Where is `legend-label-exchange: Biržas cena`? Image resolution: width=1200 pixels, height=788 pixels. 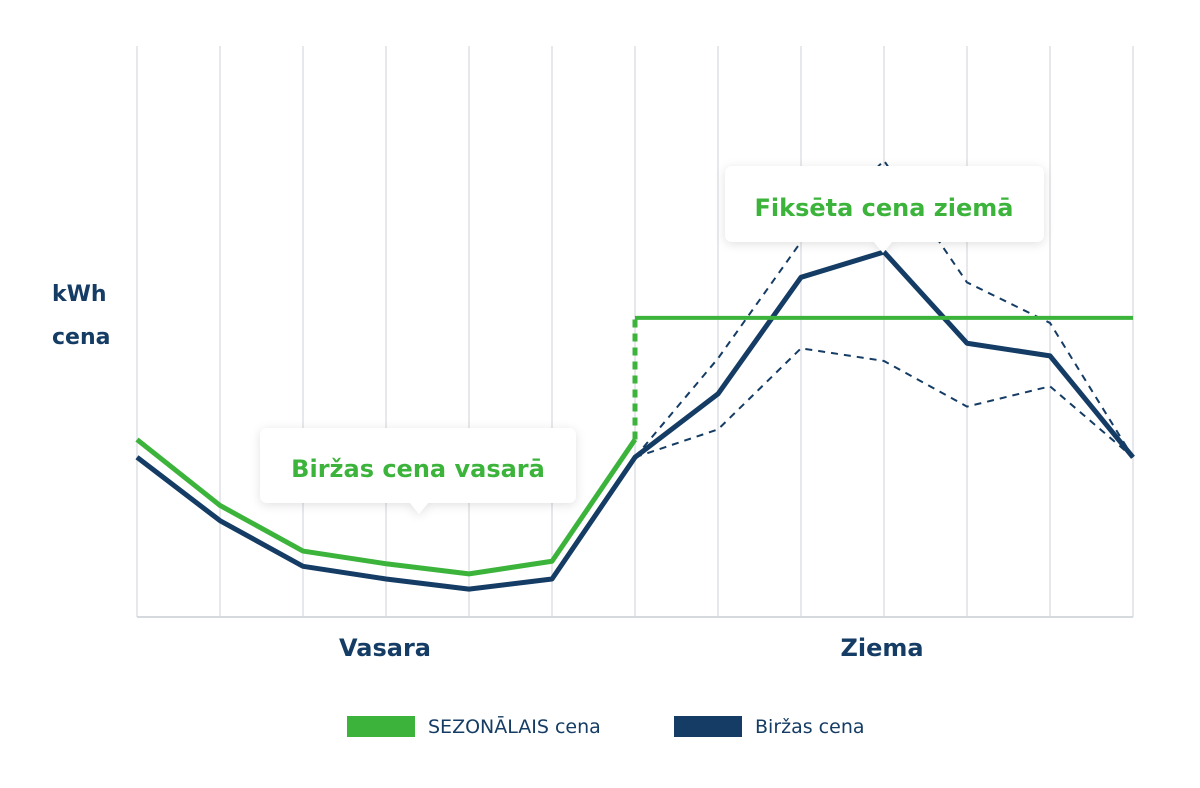
legend-label-exchange: Biržas cena is located at coordinates (810, 727).